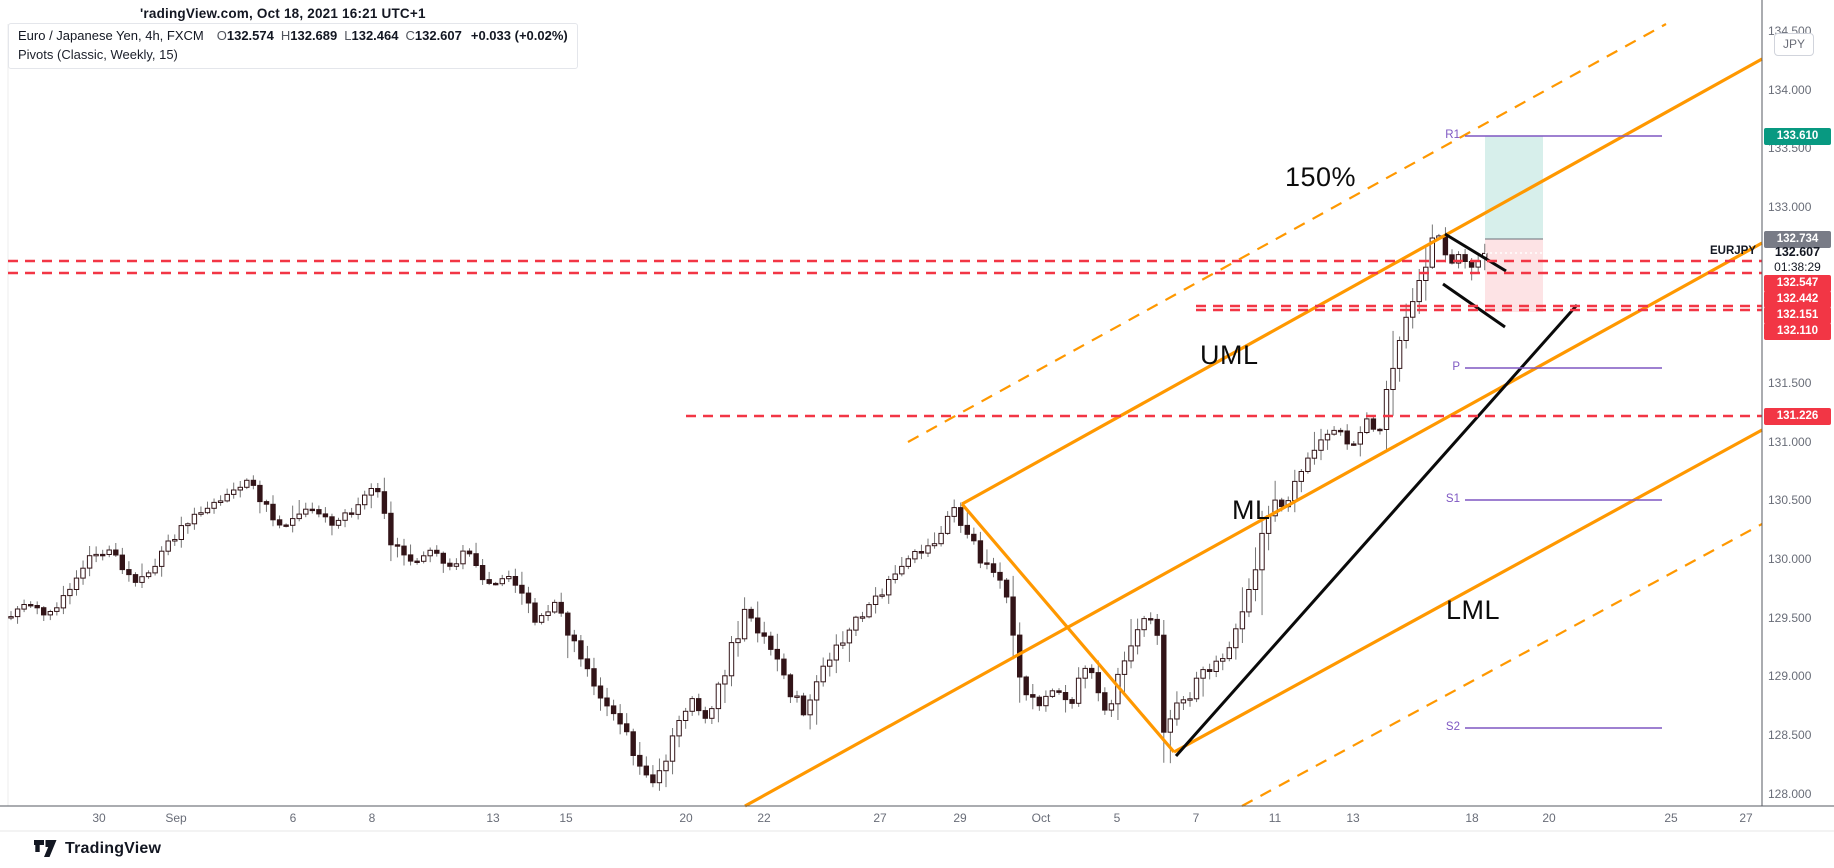  I want to click on currency-toggle-button: JPY, so click(1794, 44).